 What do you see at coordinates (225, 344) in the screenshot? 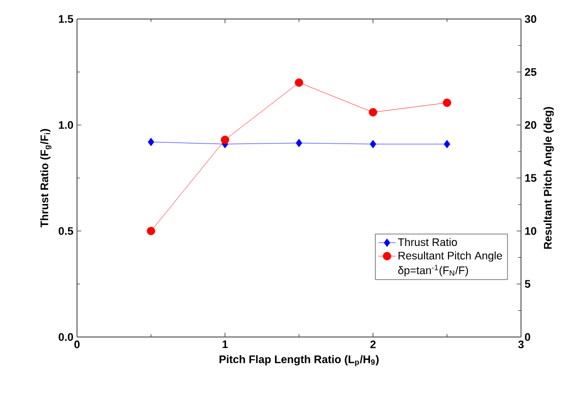
I see `x-tick-label: 1` at bounding box center [225, 344].